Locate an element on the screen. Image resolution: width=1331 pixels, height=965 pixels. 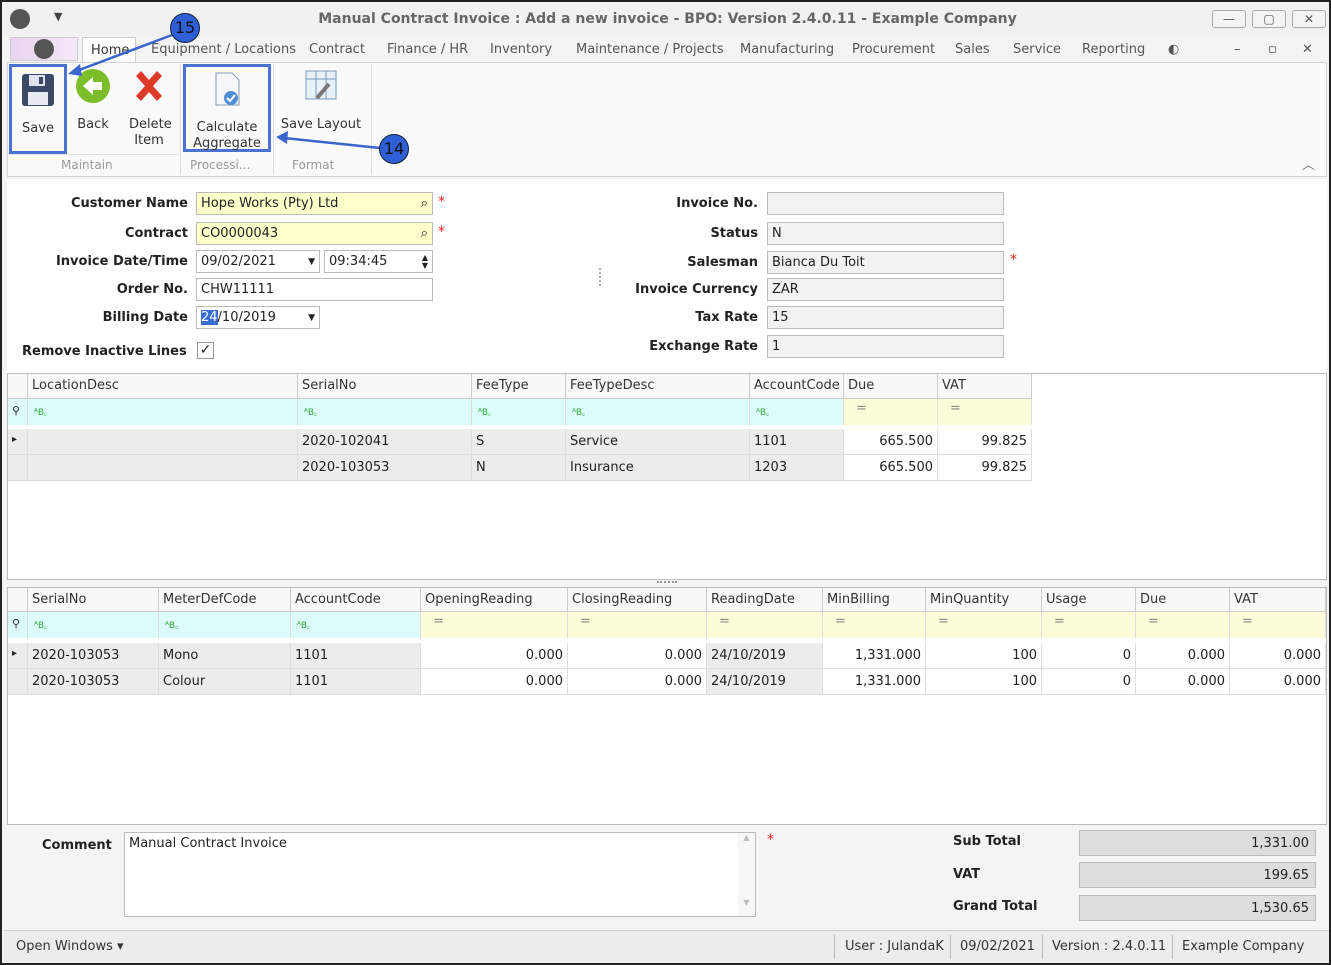
table-cell: Colour is located at coordinates (225, 682).